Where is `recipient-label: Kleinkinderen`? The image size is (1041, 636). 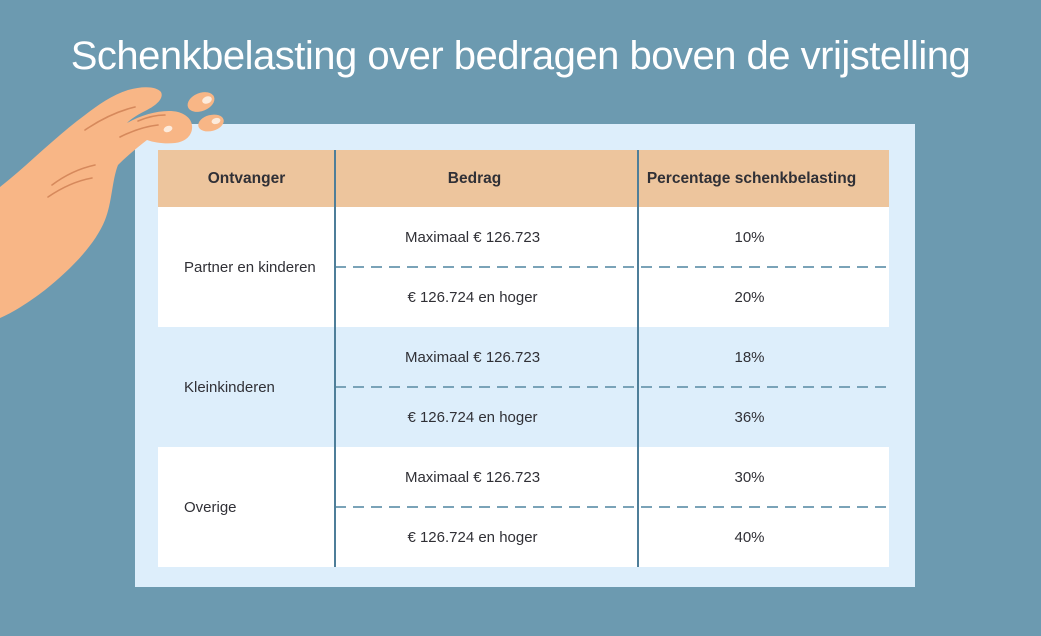 recipient-label: Kleinkinderen is located at coordinates (229, 387).